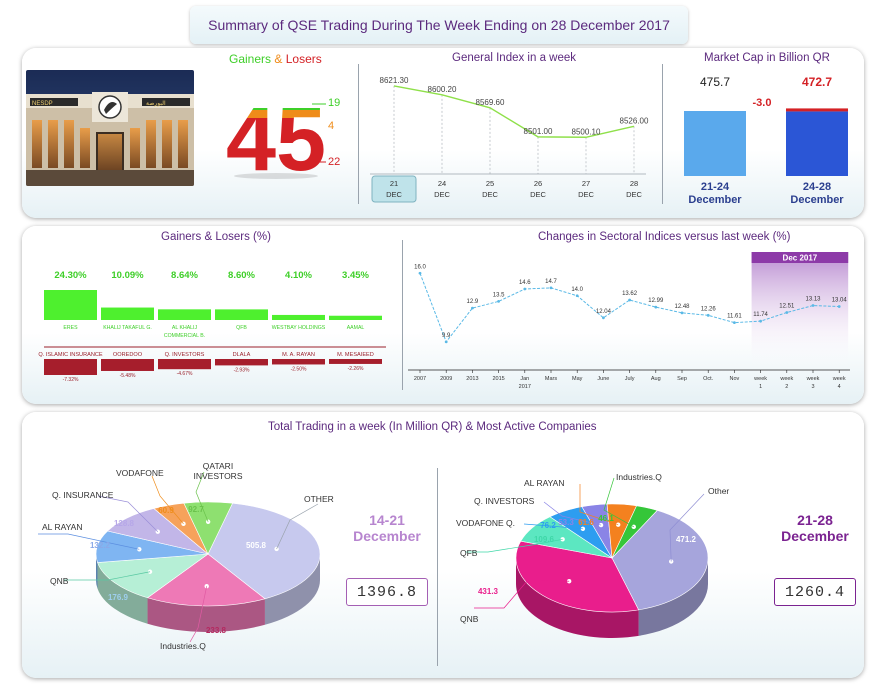 This screenshot has height=687, width=880. Describe the element at coordinates (469, 553) in the screenshot. I see `slice-name-label: QFB` at that location.